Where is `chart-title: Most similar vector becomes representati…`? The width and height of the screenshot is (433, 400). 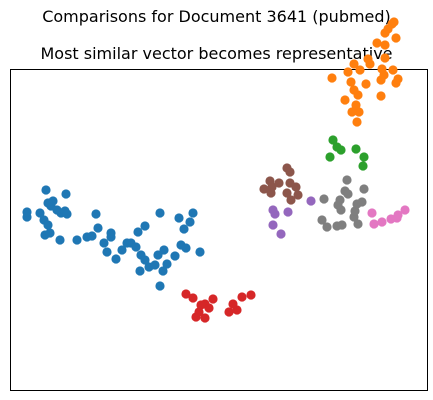
chart-title: Most similar vector becomes representati… is located at coordinates (216, 53).